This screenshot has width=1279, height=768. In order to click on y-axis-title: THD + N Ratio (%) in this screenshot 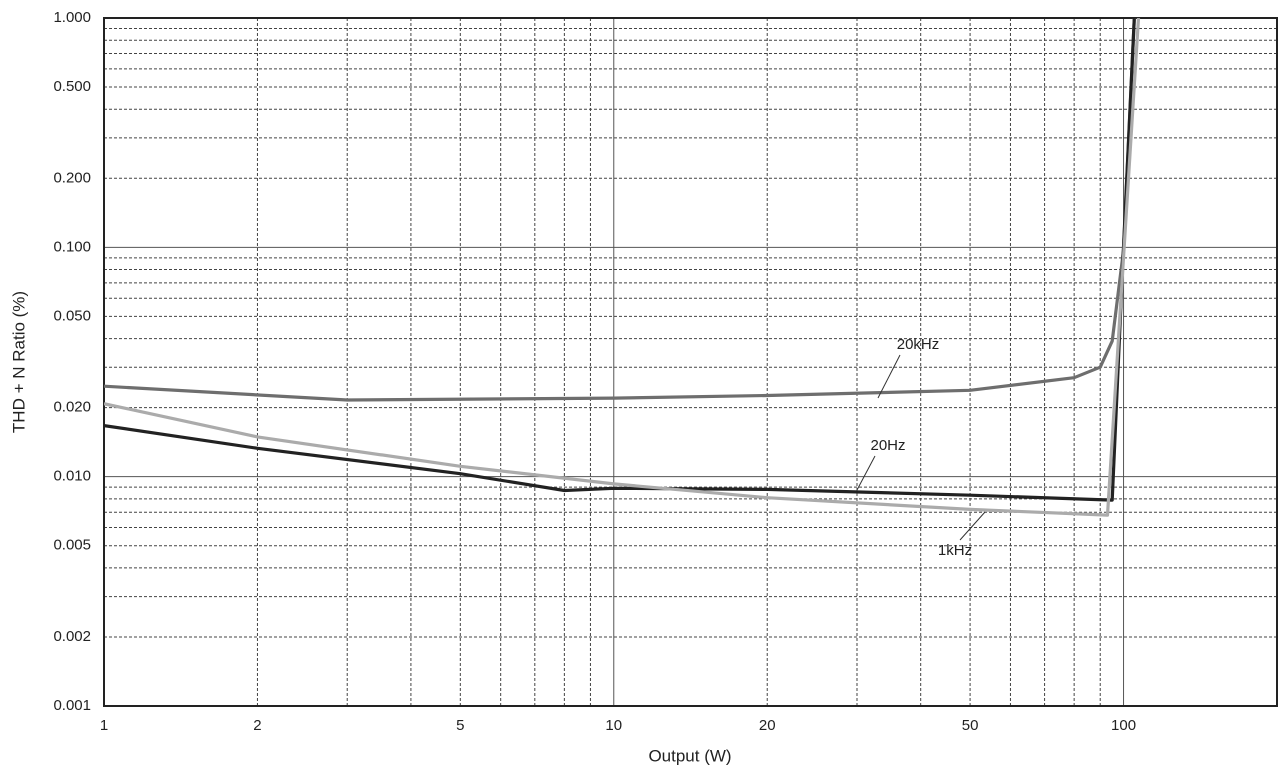, I will do `click(18, 362)`.